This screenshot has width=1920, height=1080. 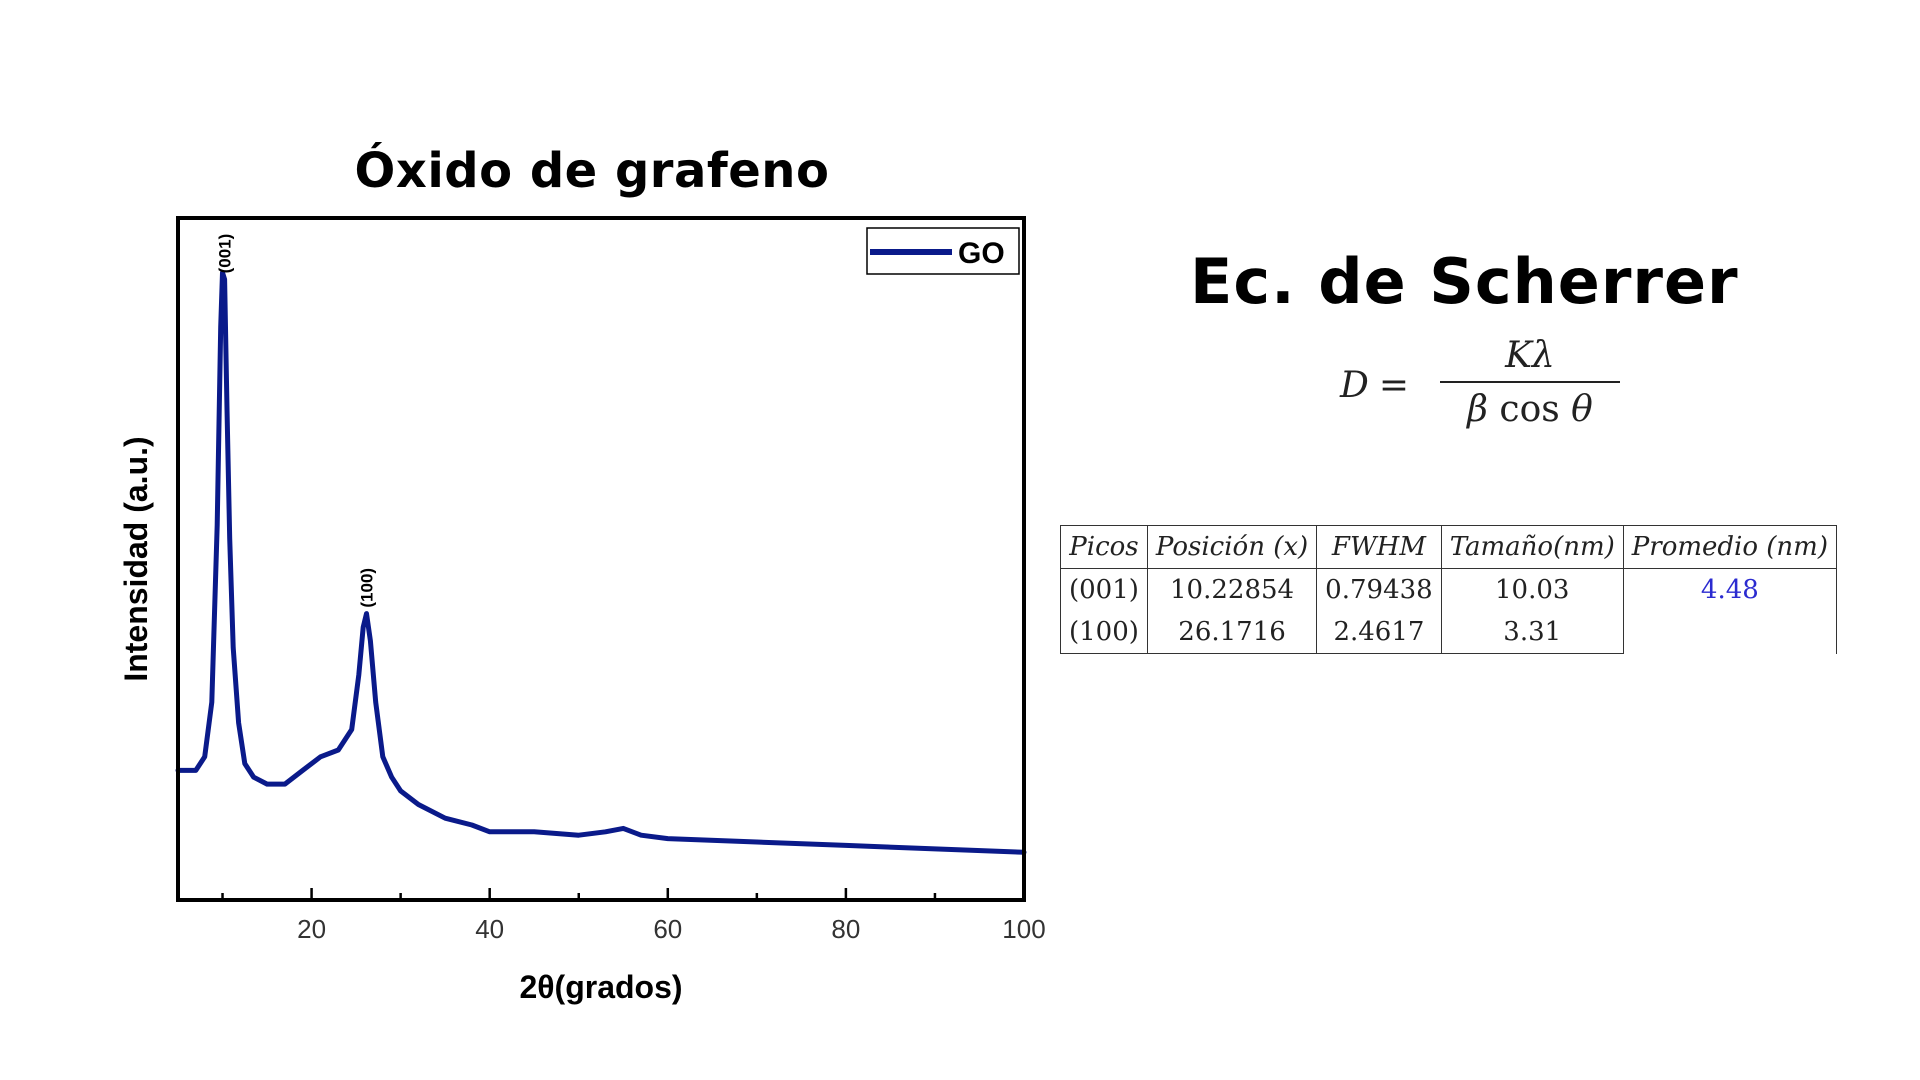 I want to click on cell-fwhm: 2.4617, so click(x=1379, y=632).